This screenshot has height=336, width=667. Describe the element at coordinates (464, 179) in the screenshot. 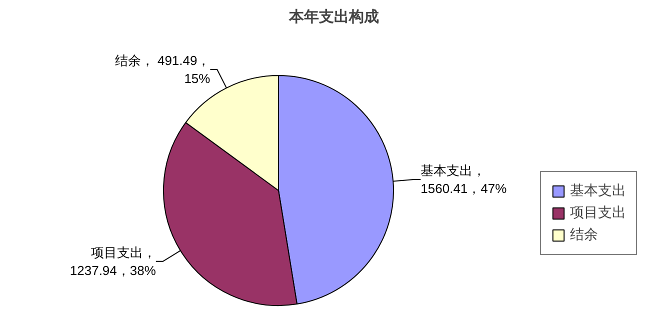

I see `data-label: 基本支出， 1560.41，47%` at that location.